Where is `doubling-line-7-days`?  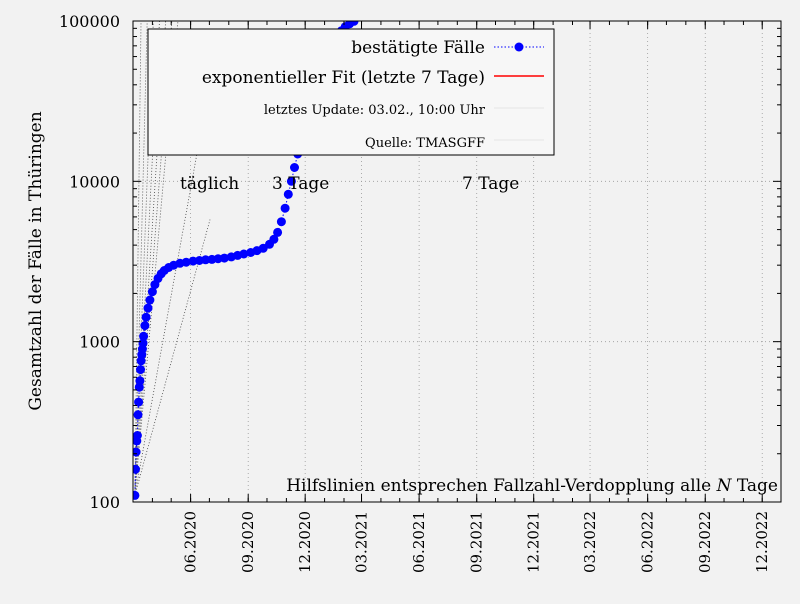
doubling-line-7-days is located at coordinates (156, 258).